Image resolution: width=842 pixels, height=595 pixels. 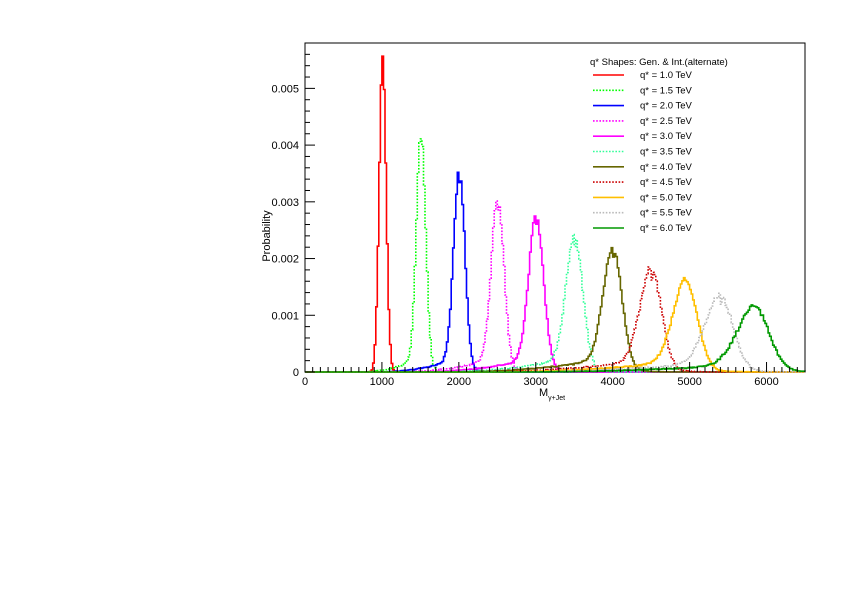 I want to click on y-tick-label: 0.003, so click(x=285, y=203).